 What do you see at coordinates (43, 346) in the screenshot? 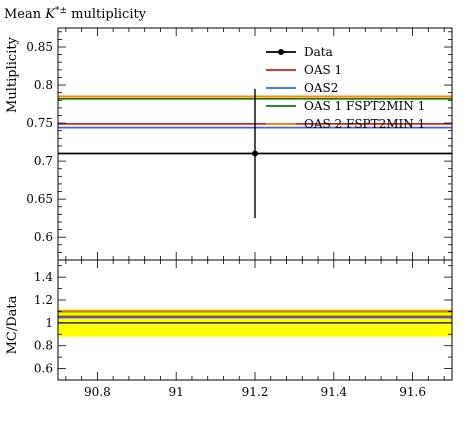
I see `ratio-y-tick-label: 0.8` at bounding box center [43, 346].